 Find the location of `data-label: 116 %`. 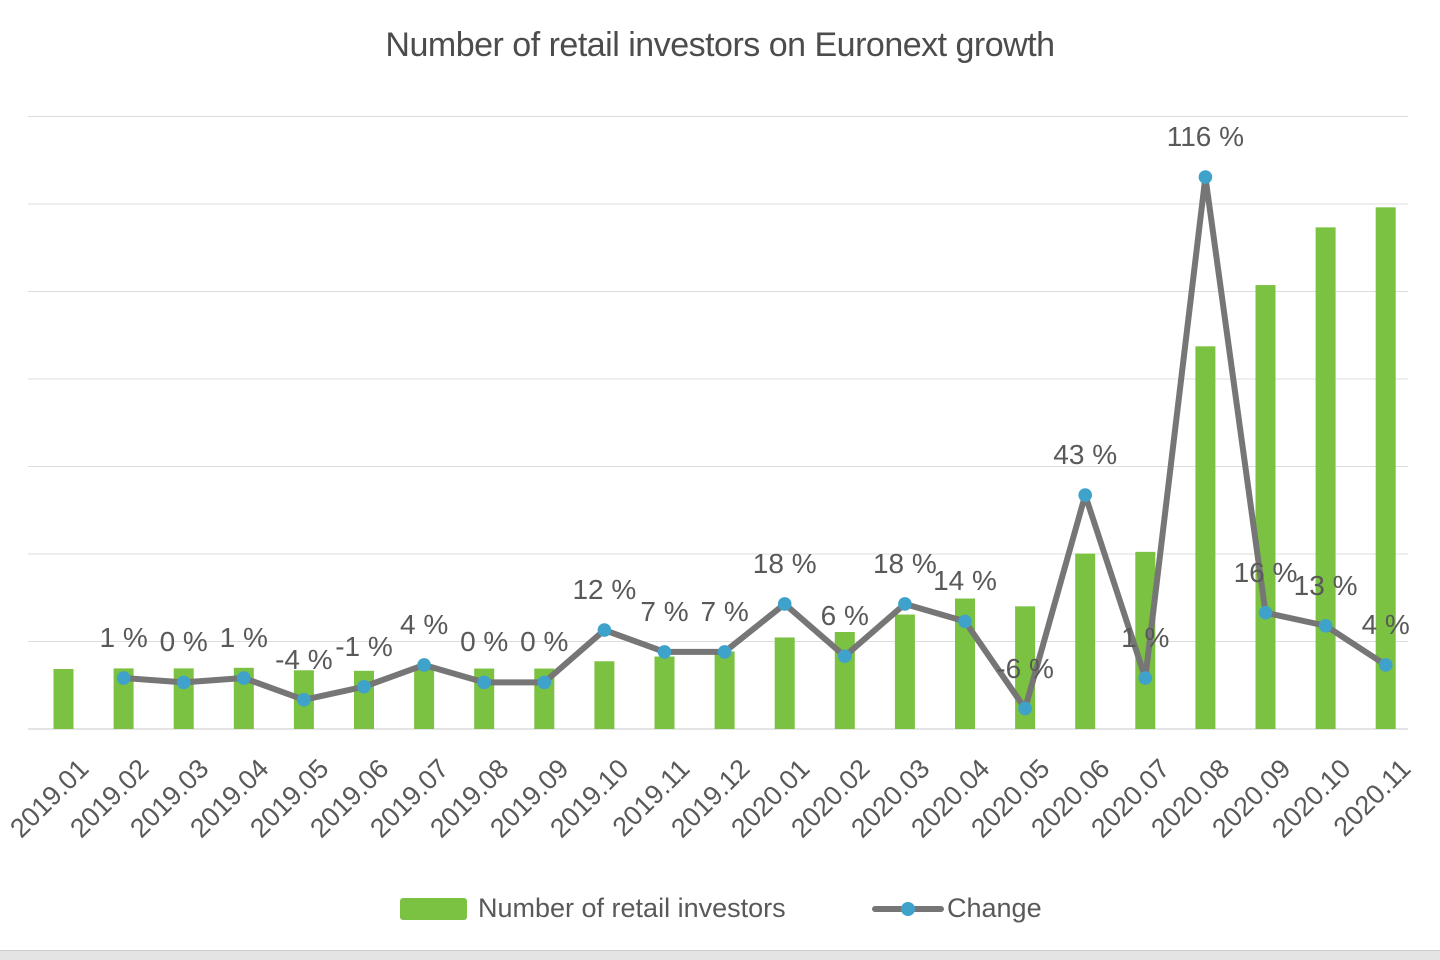

data-label: 116 % is located at coordinates (1205, 137).